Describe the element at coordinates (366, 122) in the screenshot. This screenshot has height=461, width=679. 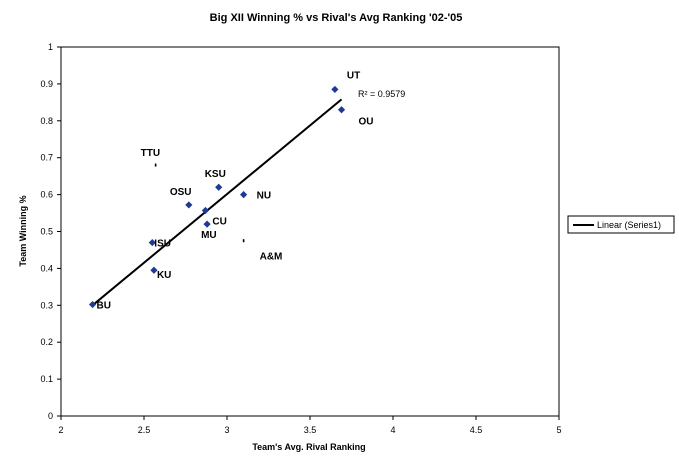
I see `data-point-label: OU` at that location.